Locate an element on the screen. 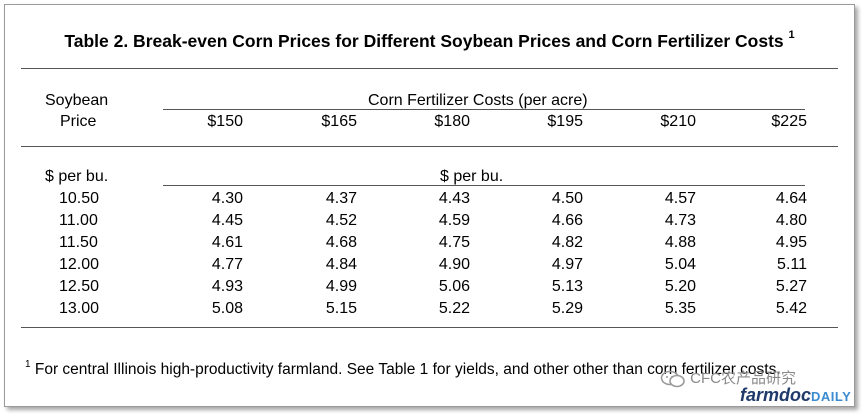 The image size is (865, 419). break-even-price-cell: 4.50 is located at coordinates (567, 198).